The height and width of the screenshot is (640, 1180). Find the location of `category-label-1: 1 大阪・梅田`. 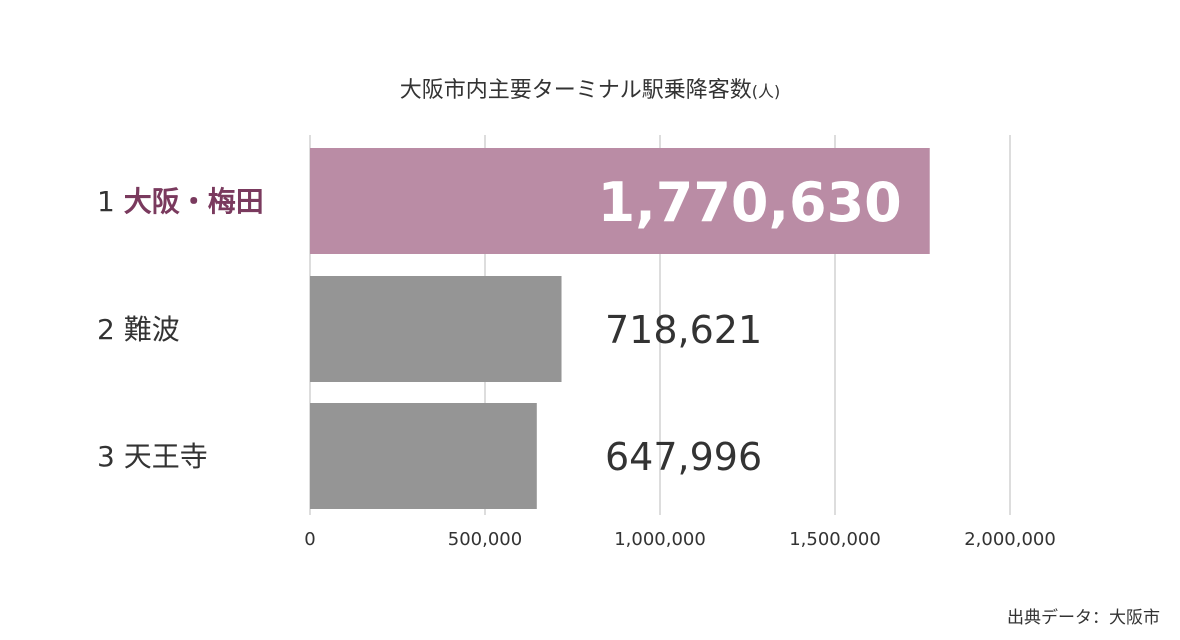

category-label-1: 1 大阪・梅田 is located at coordinates (180, 201).